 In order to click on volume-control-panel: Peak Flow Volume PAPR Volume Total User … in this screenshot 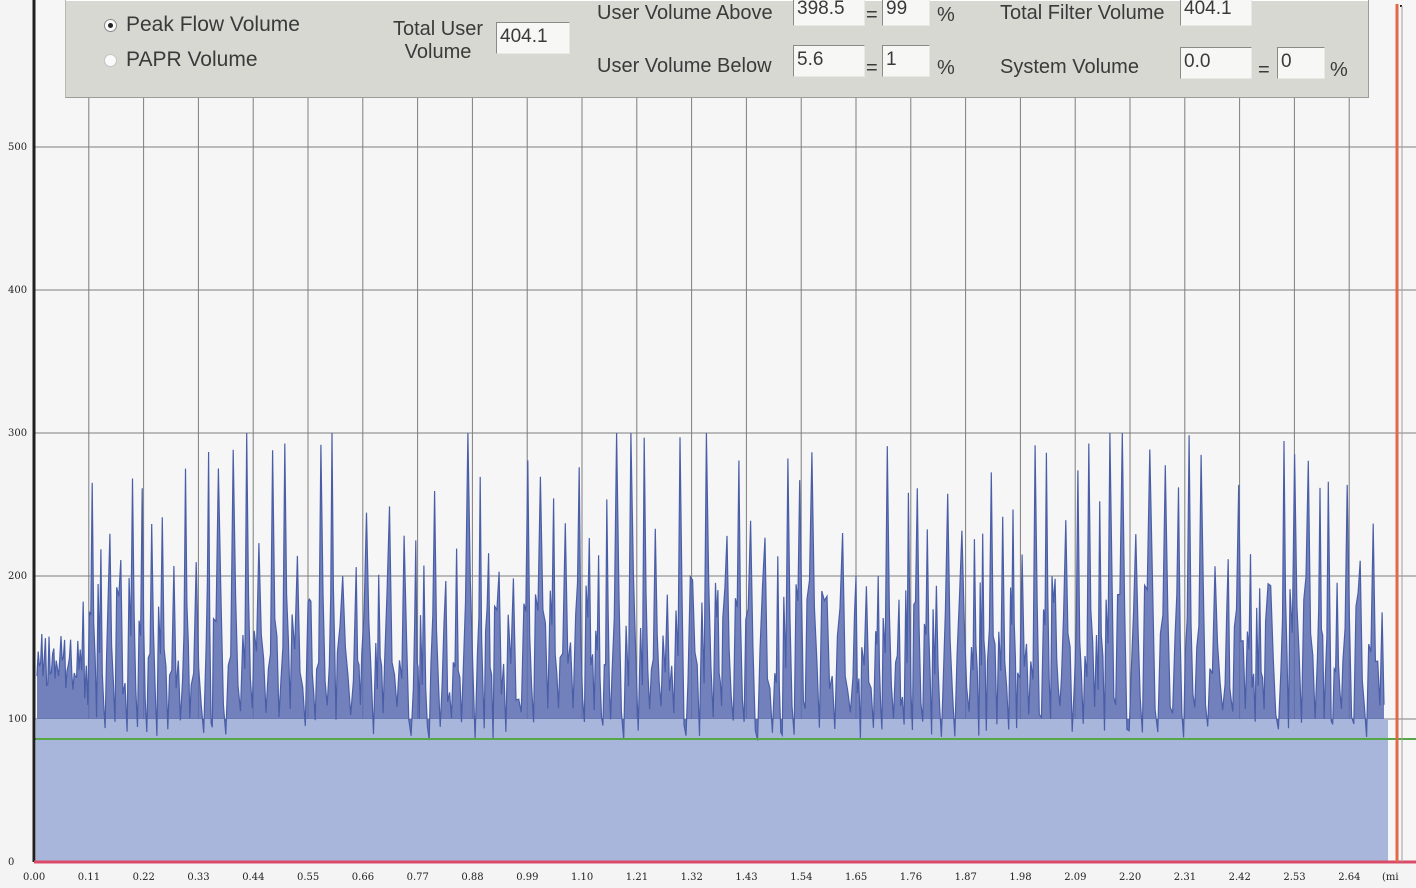, I will do `click(717, 49)`.